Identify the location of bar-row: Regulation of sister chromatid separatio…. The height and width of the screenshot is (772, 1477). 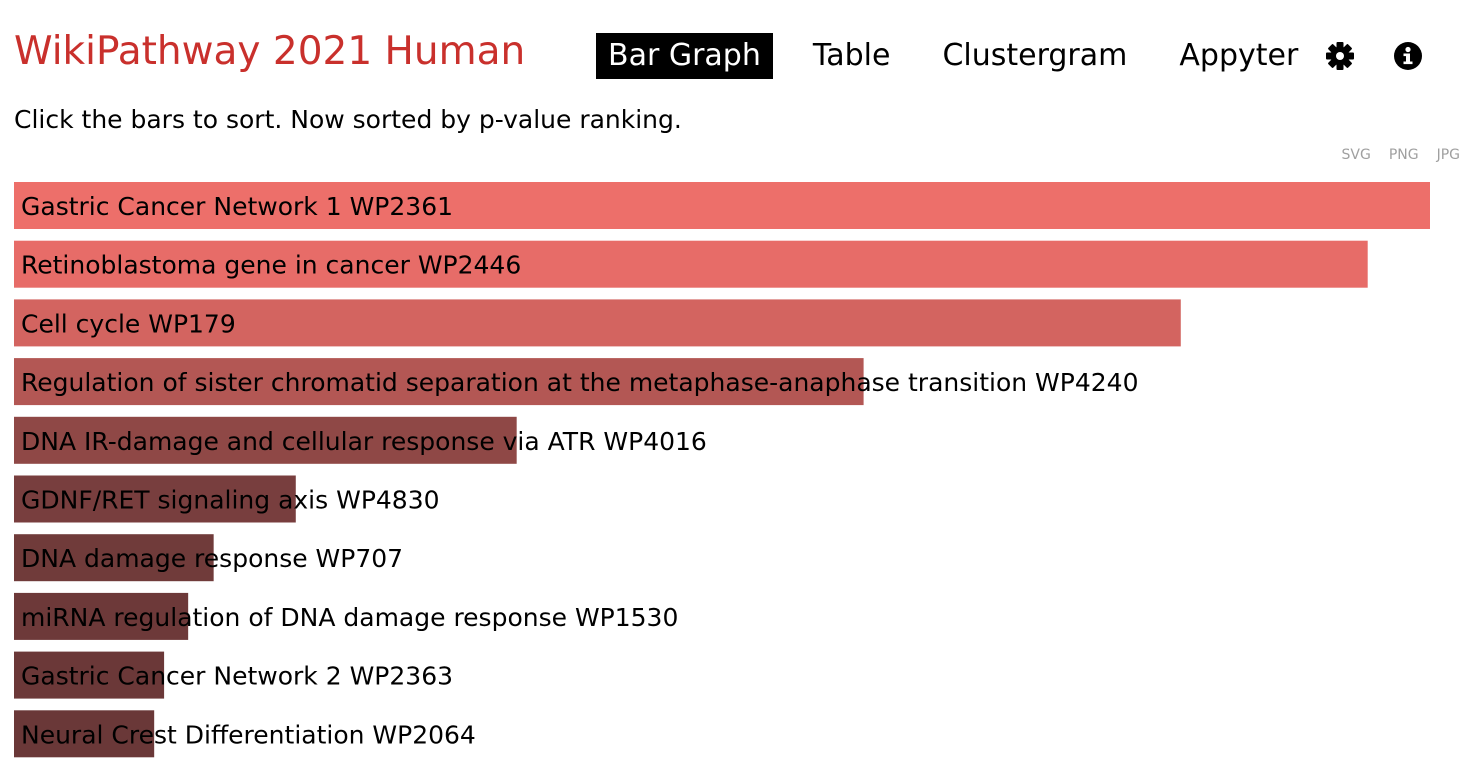
(576, 382).